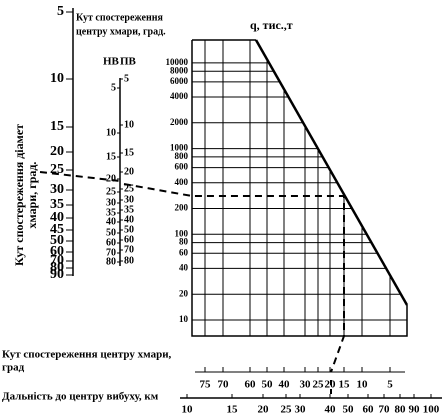 The height and width of the screenshot is (418, 442). What do you see at coordinates (113, 87) in the screenshot?
I see `nv-tick-label: 5` at bounding box center [113, 87].